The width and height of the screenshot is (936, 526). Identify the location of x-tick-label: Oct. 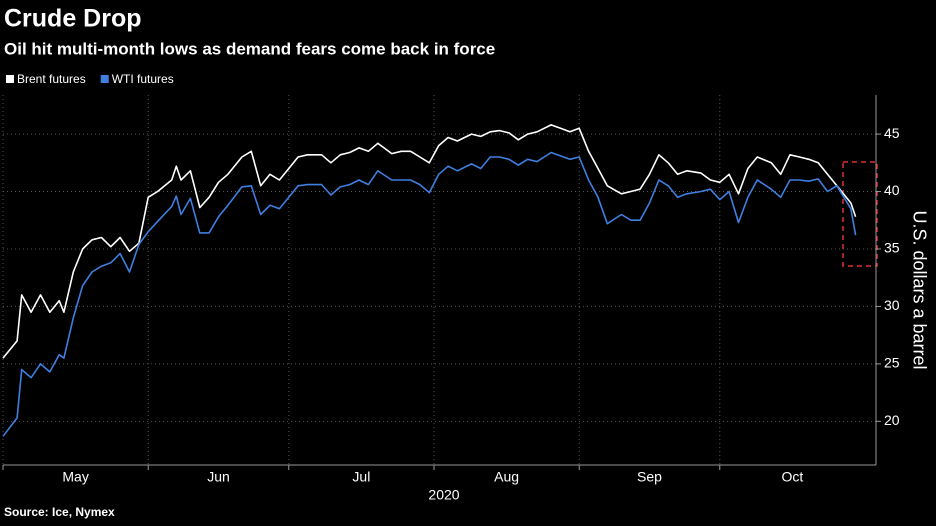
(792, 477).